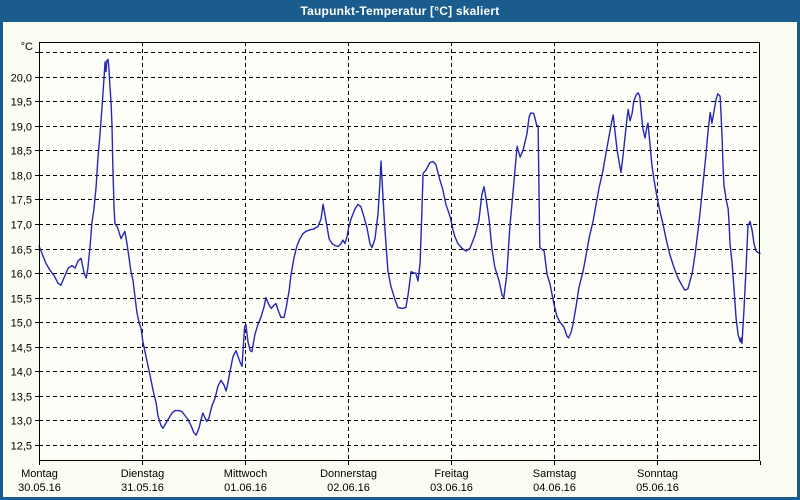 The height and width of the screenshot is (500, 800). What do you see at coordinates (554, 488) in the screenshot?
I see `day-date-label: 04.06.16` at bounding box center [554, 488].